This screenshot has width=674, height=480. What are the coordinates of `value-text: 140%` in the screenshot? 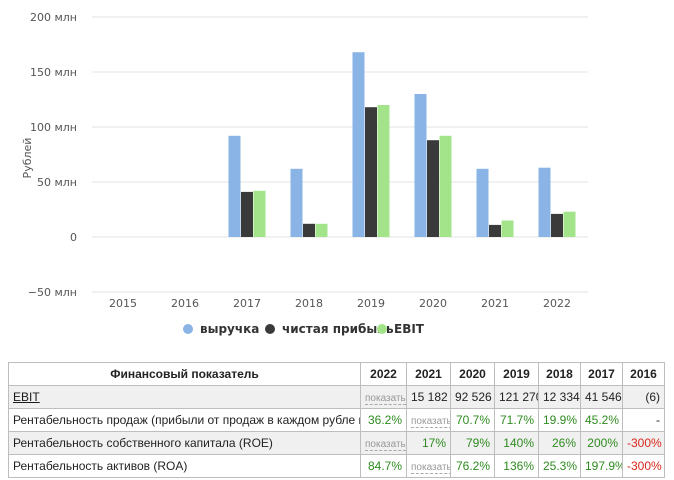 It's located at (518, 443).